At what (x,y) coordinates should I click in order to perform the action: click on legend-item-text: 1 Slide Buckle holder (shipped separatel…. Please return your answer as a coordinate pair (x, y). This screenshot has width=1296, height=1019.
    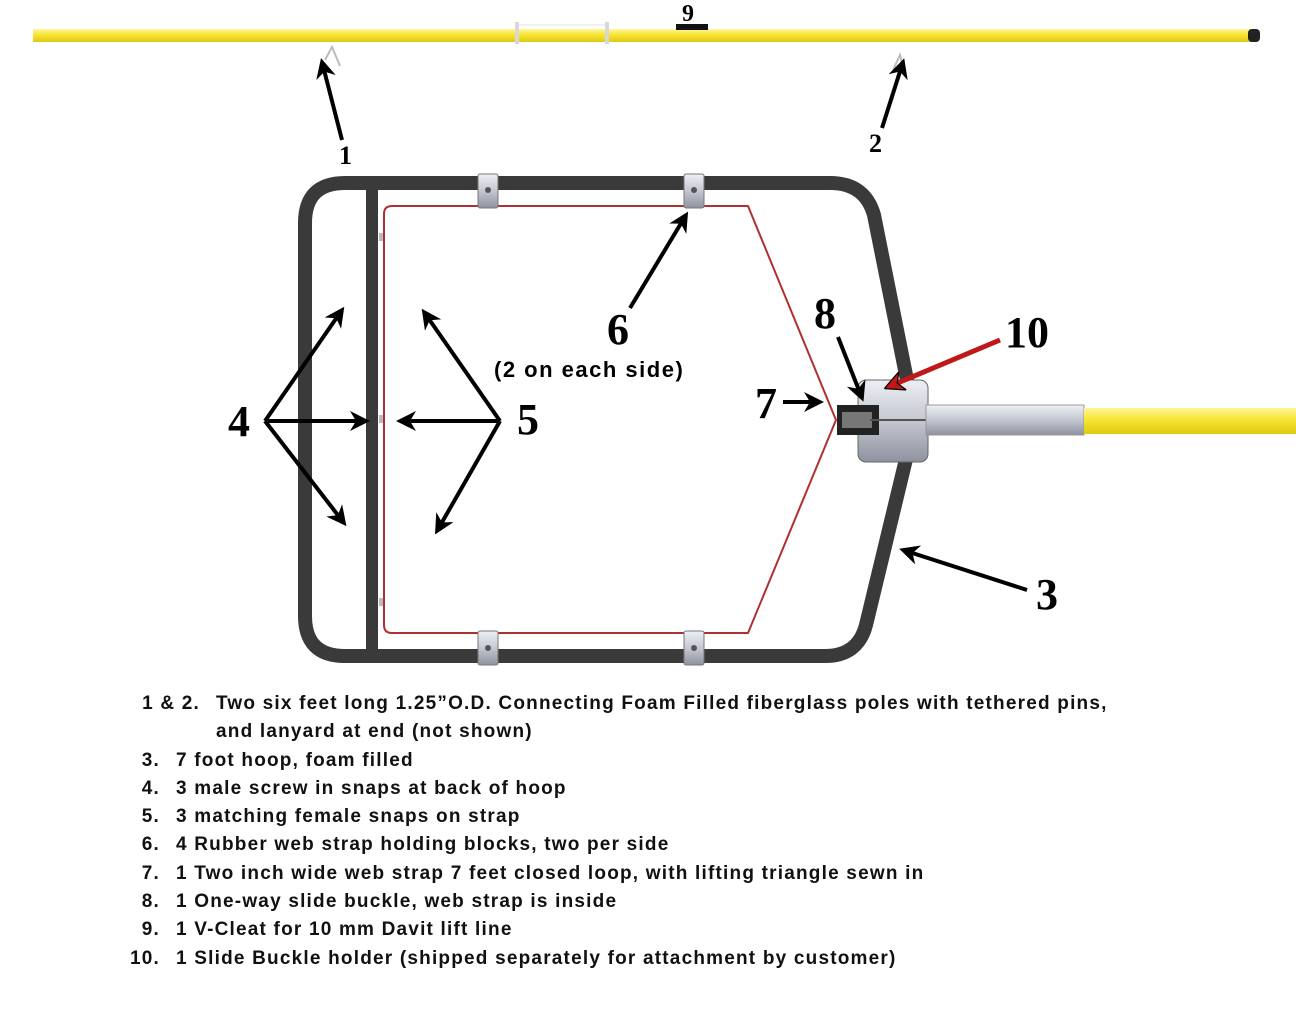
    Looking at the image, I should click on (536, 958).